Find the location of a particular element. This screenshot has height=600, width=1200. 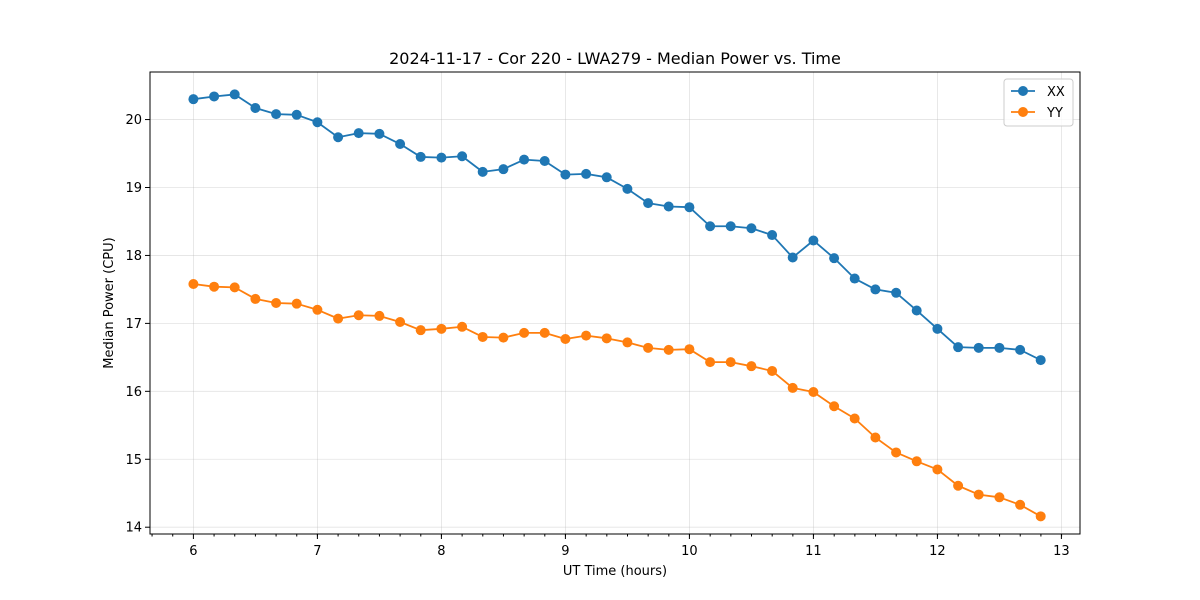

y-tick-label: 16 is located at coordinates (133, 392).